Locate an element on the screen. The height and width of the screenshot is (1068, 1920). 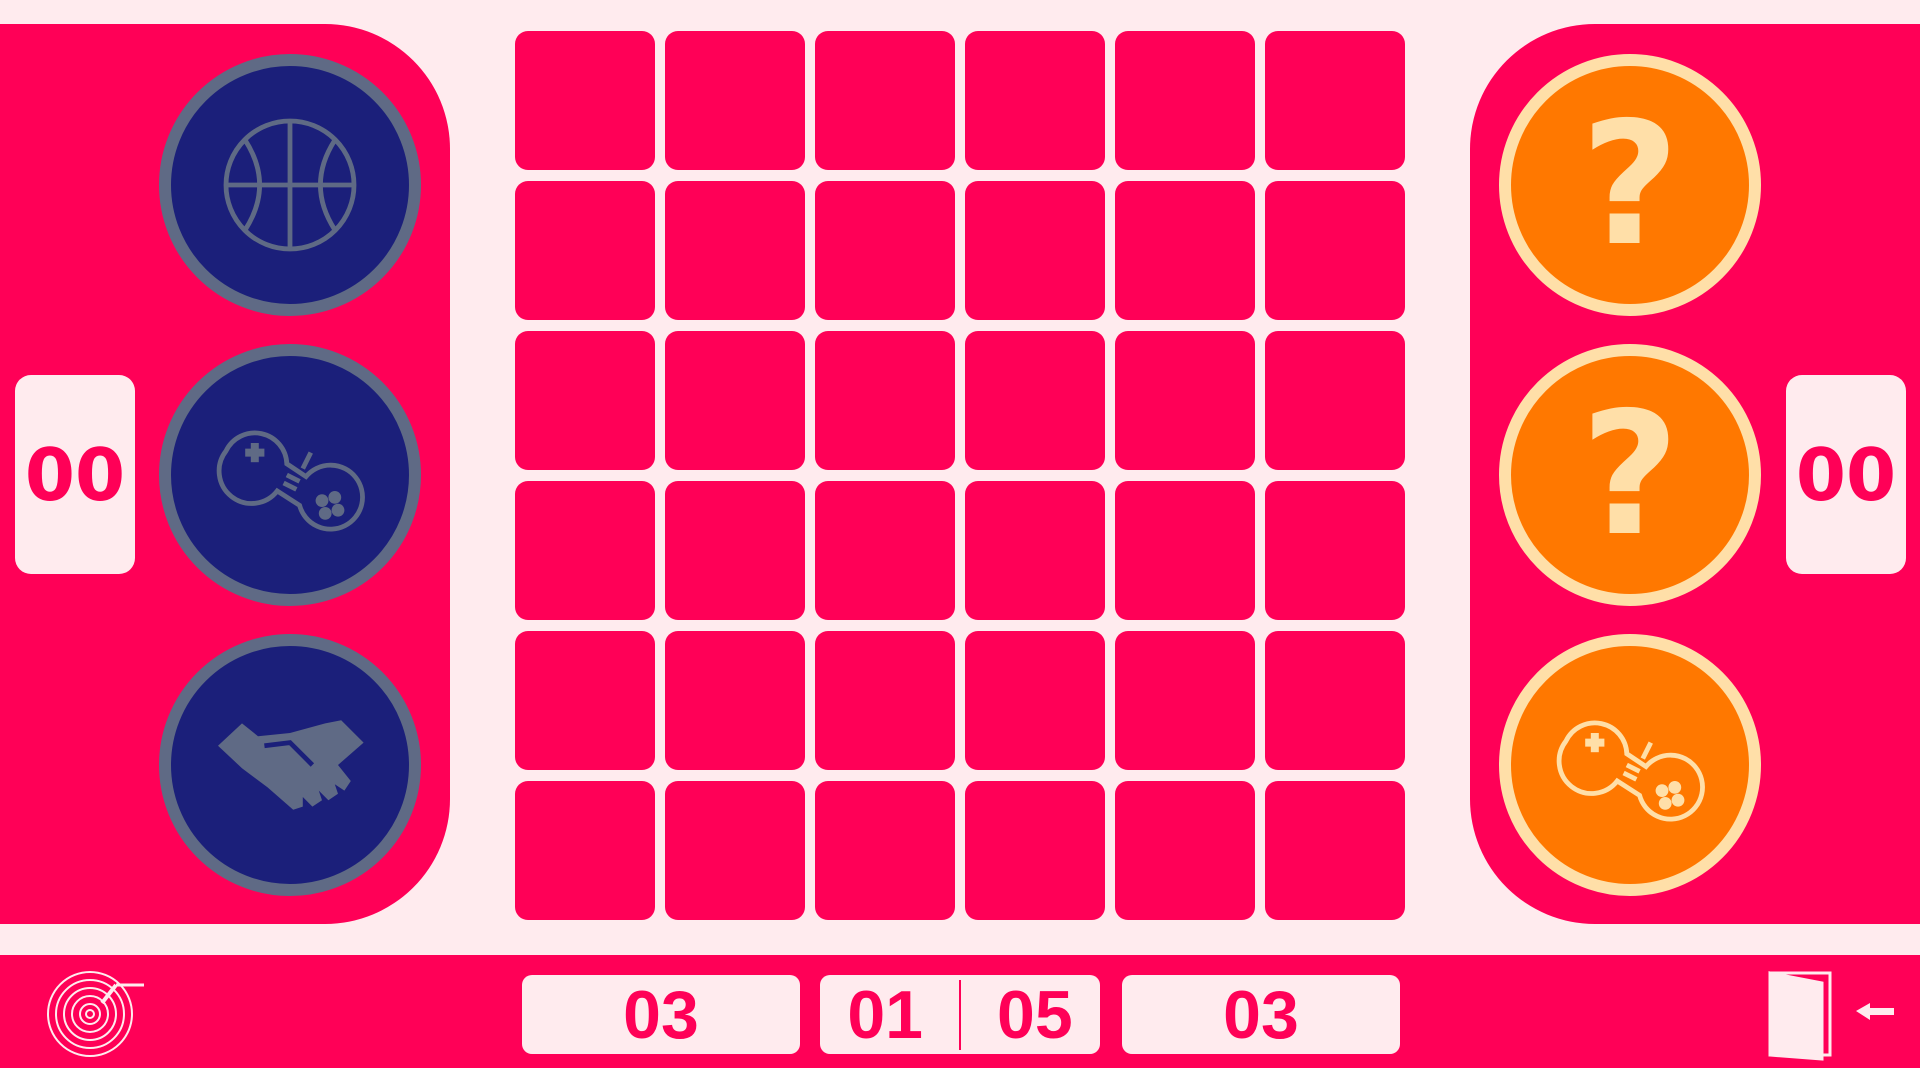
round-total: 05 is located at coordinates (1035, 1014).